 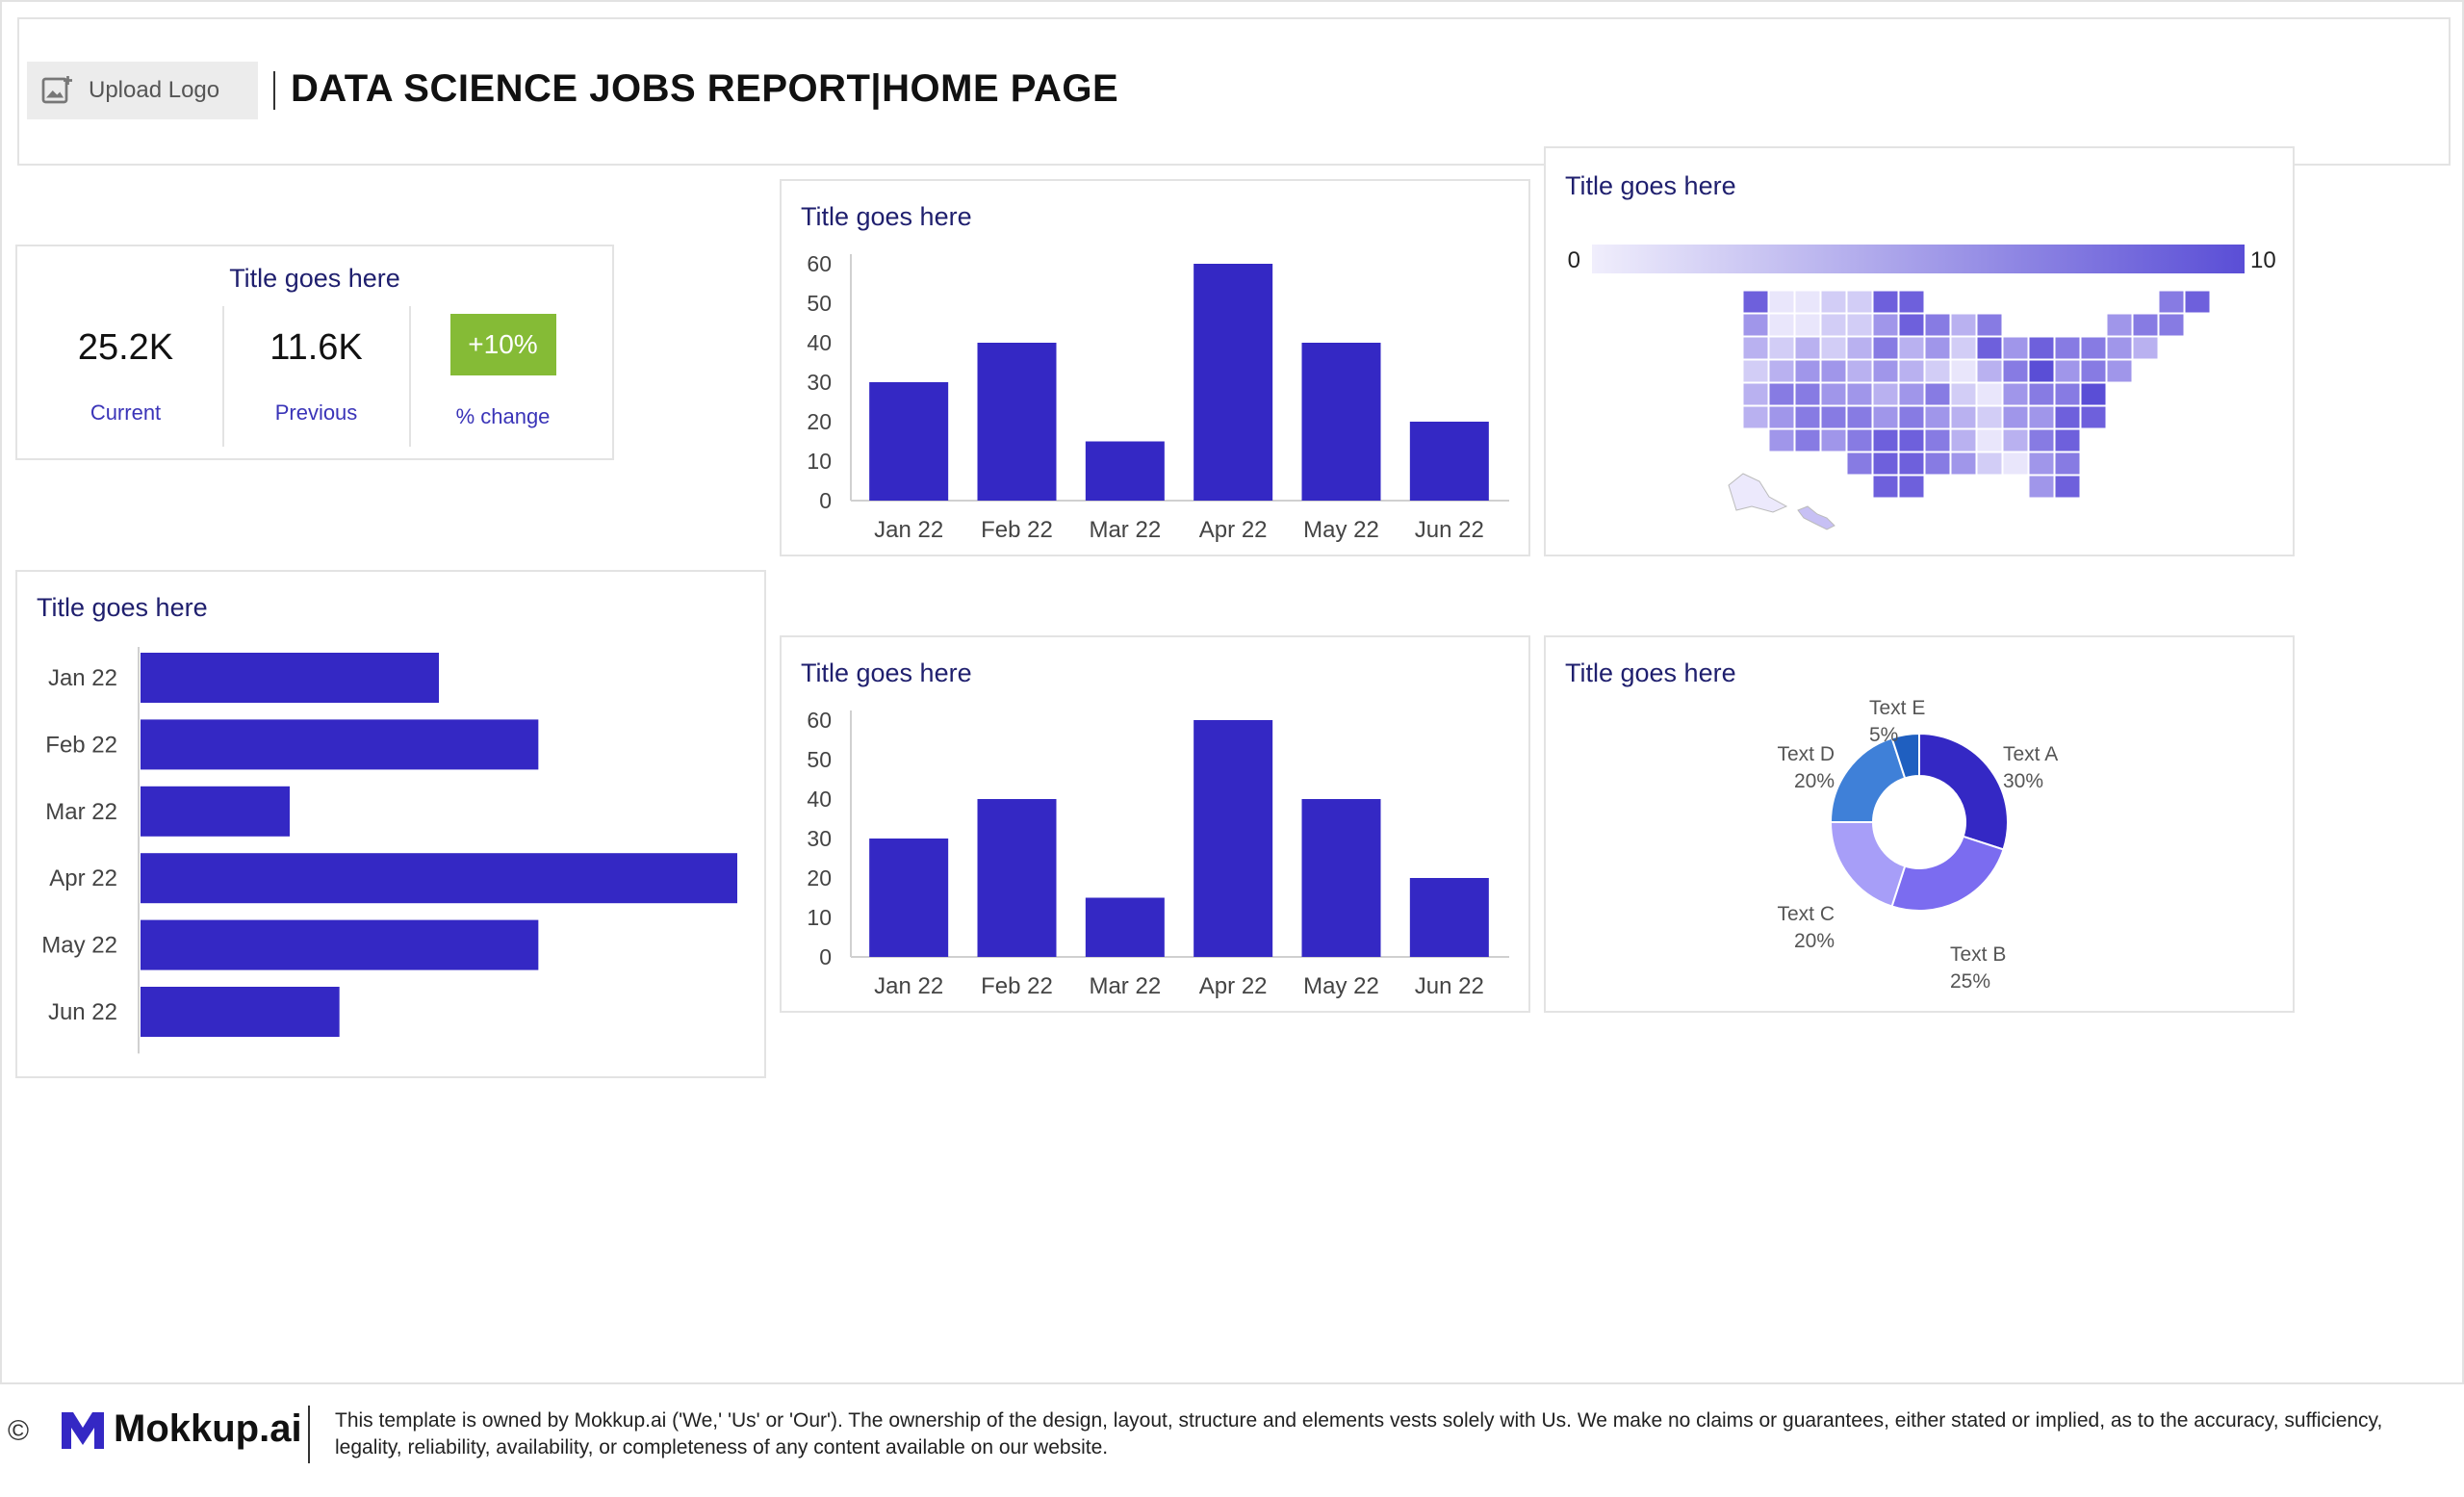 What do you see at coordinates (181, 1429) in the screenshot?
I see `mokkup-logo: Mokkup.ai` at bounding box center [181, 1429].